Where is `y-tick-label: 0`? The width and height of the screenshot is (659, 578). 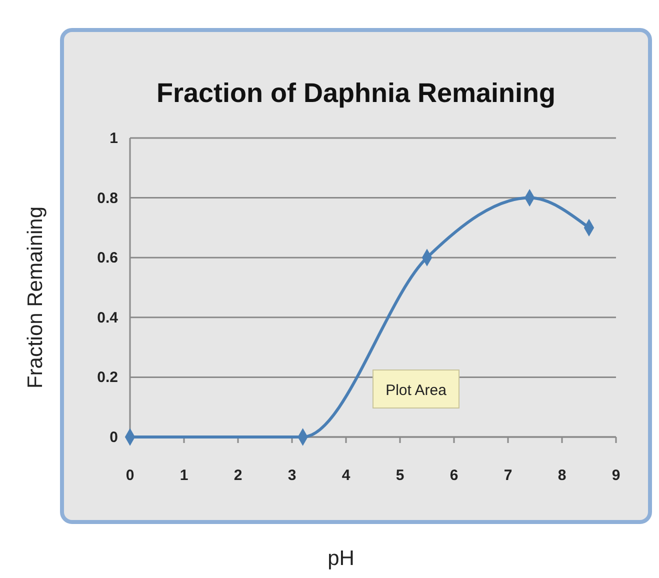
y-tick-label: 0 is located at coordinates (114, 437).